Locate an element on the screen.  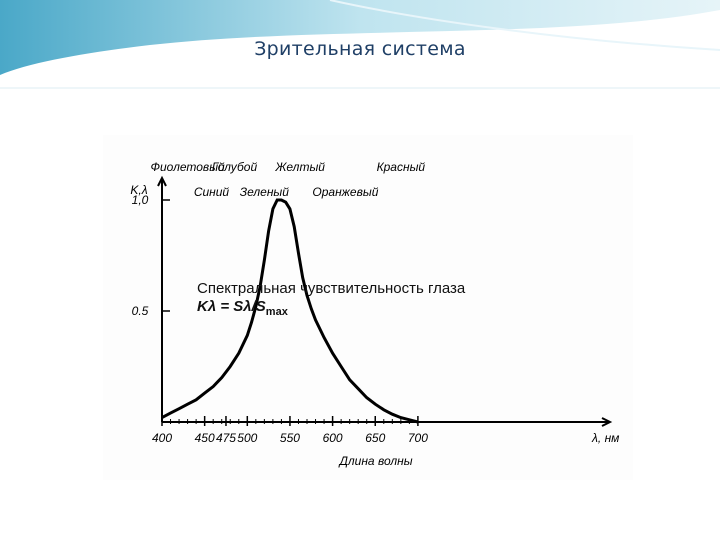
color-label-top: Желтый is located at coordinates (299, 167).